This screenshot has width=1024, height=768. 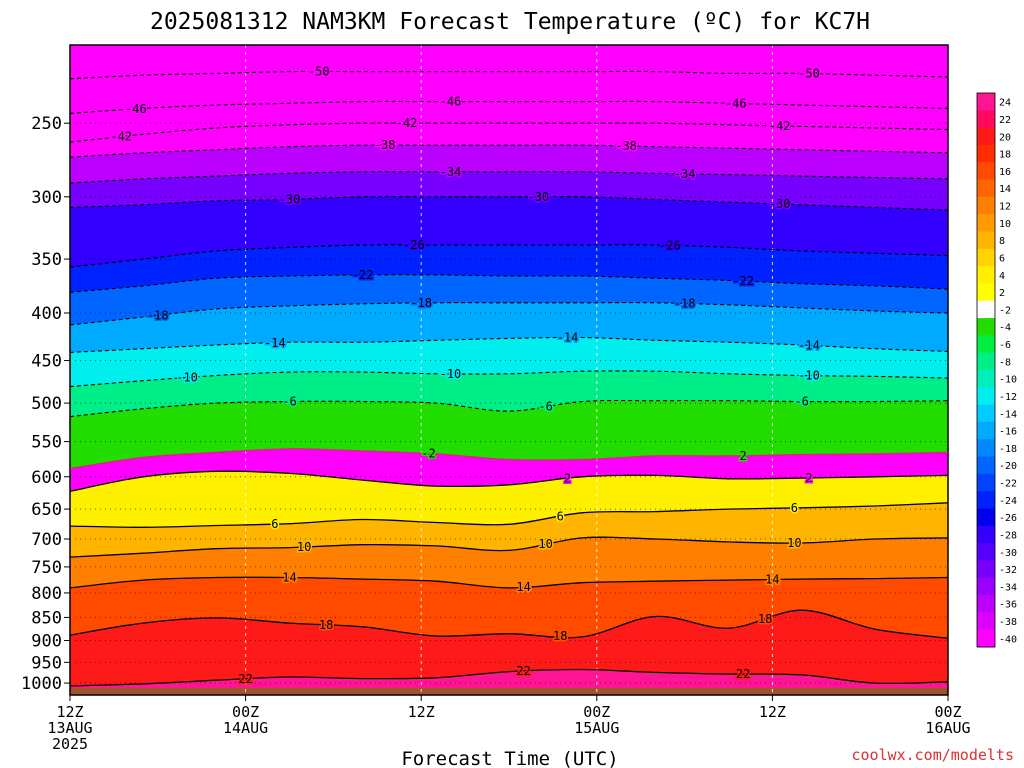 What do you see at coordinates (245, 728) in the screenshot?
I see `x-tick-label: 14AUG` at bounding box center [245, 728].